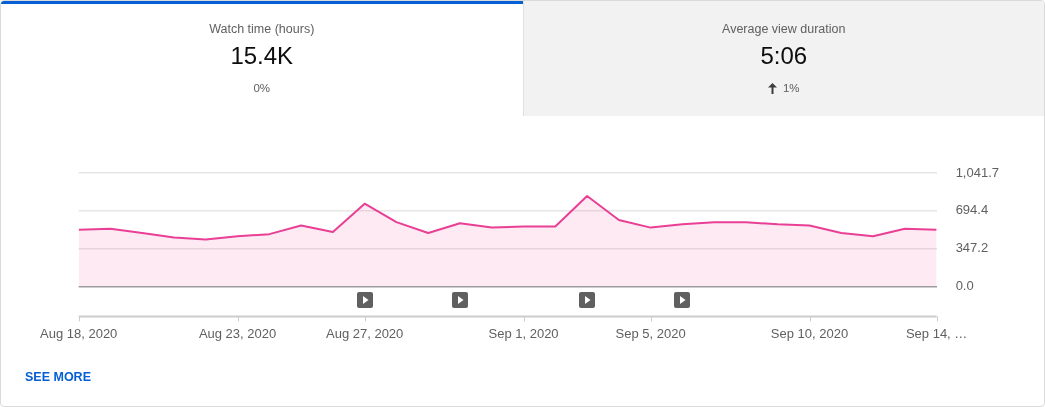 The image size is (1045, 407). What do you see at coordinates (58, 377) in the screenshot?
I see `text: SEE MORE` at bounding box center [58, 377].